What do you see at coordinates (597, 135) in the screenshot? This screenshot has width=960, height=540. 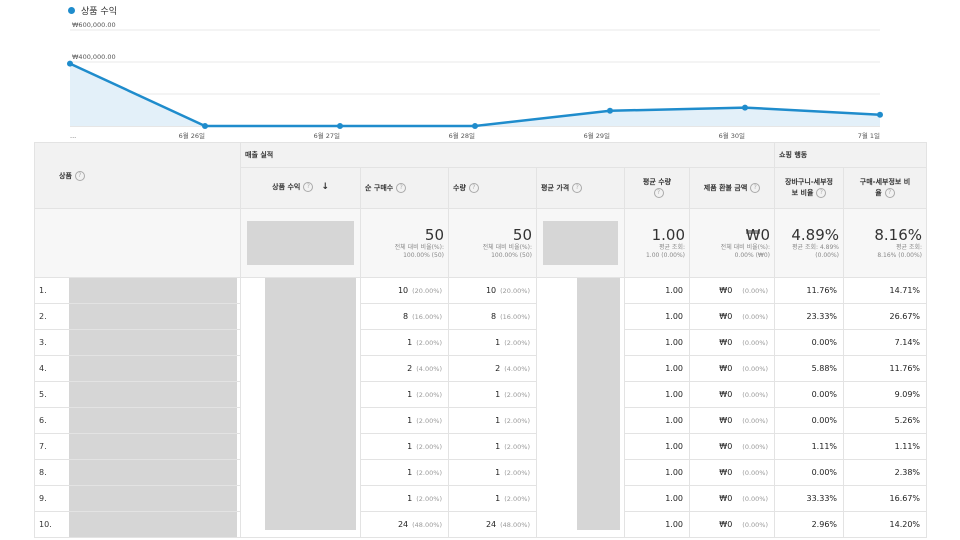 I see `x-tick-label: 6월 29일` at bounding box center [597, 135].